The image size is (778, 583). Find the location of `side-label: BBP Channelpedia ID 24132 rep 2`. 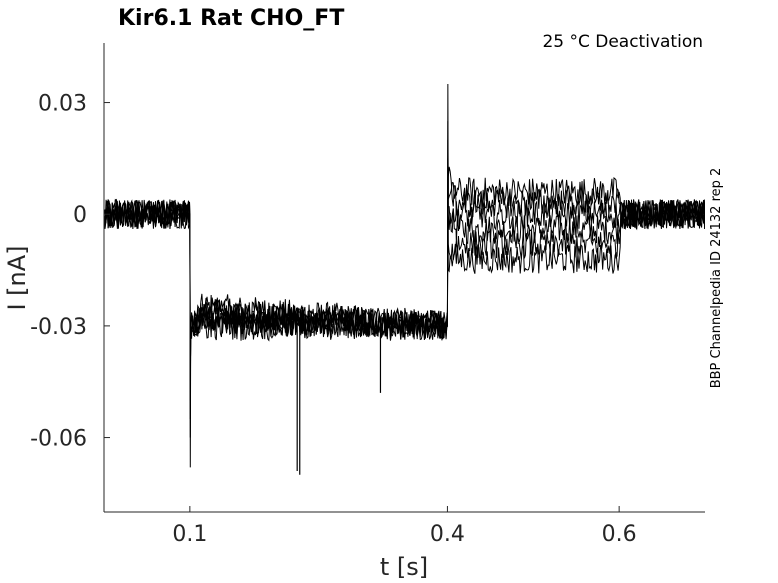

side-label: BBP Channelpedia ID 24132 rep 2 is located at coordinates (716, 278).